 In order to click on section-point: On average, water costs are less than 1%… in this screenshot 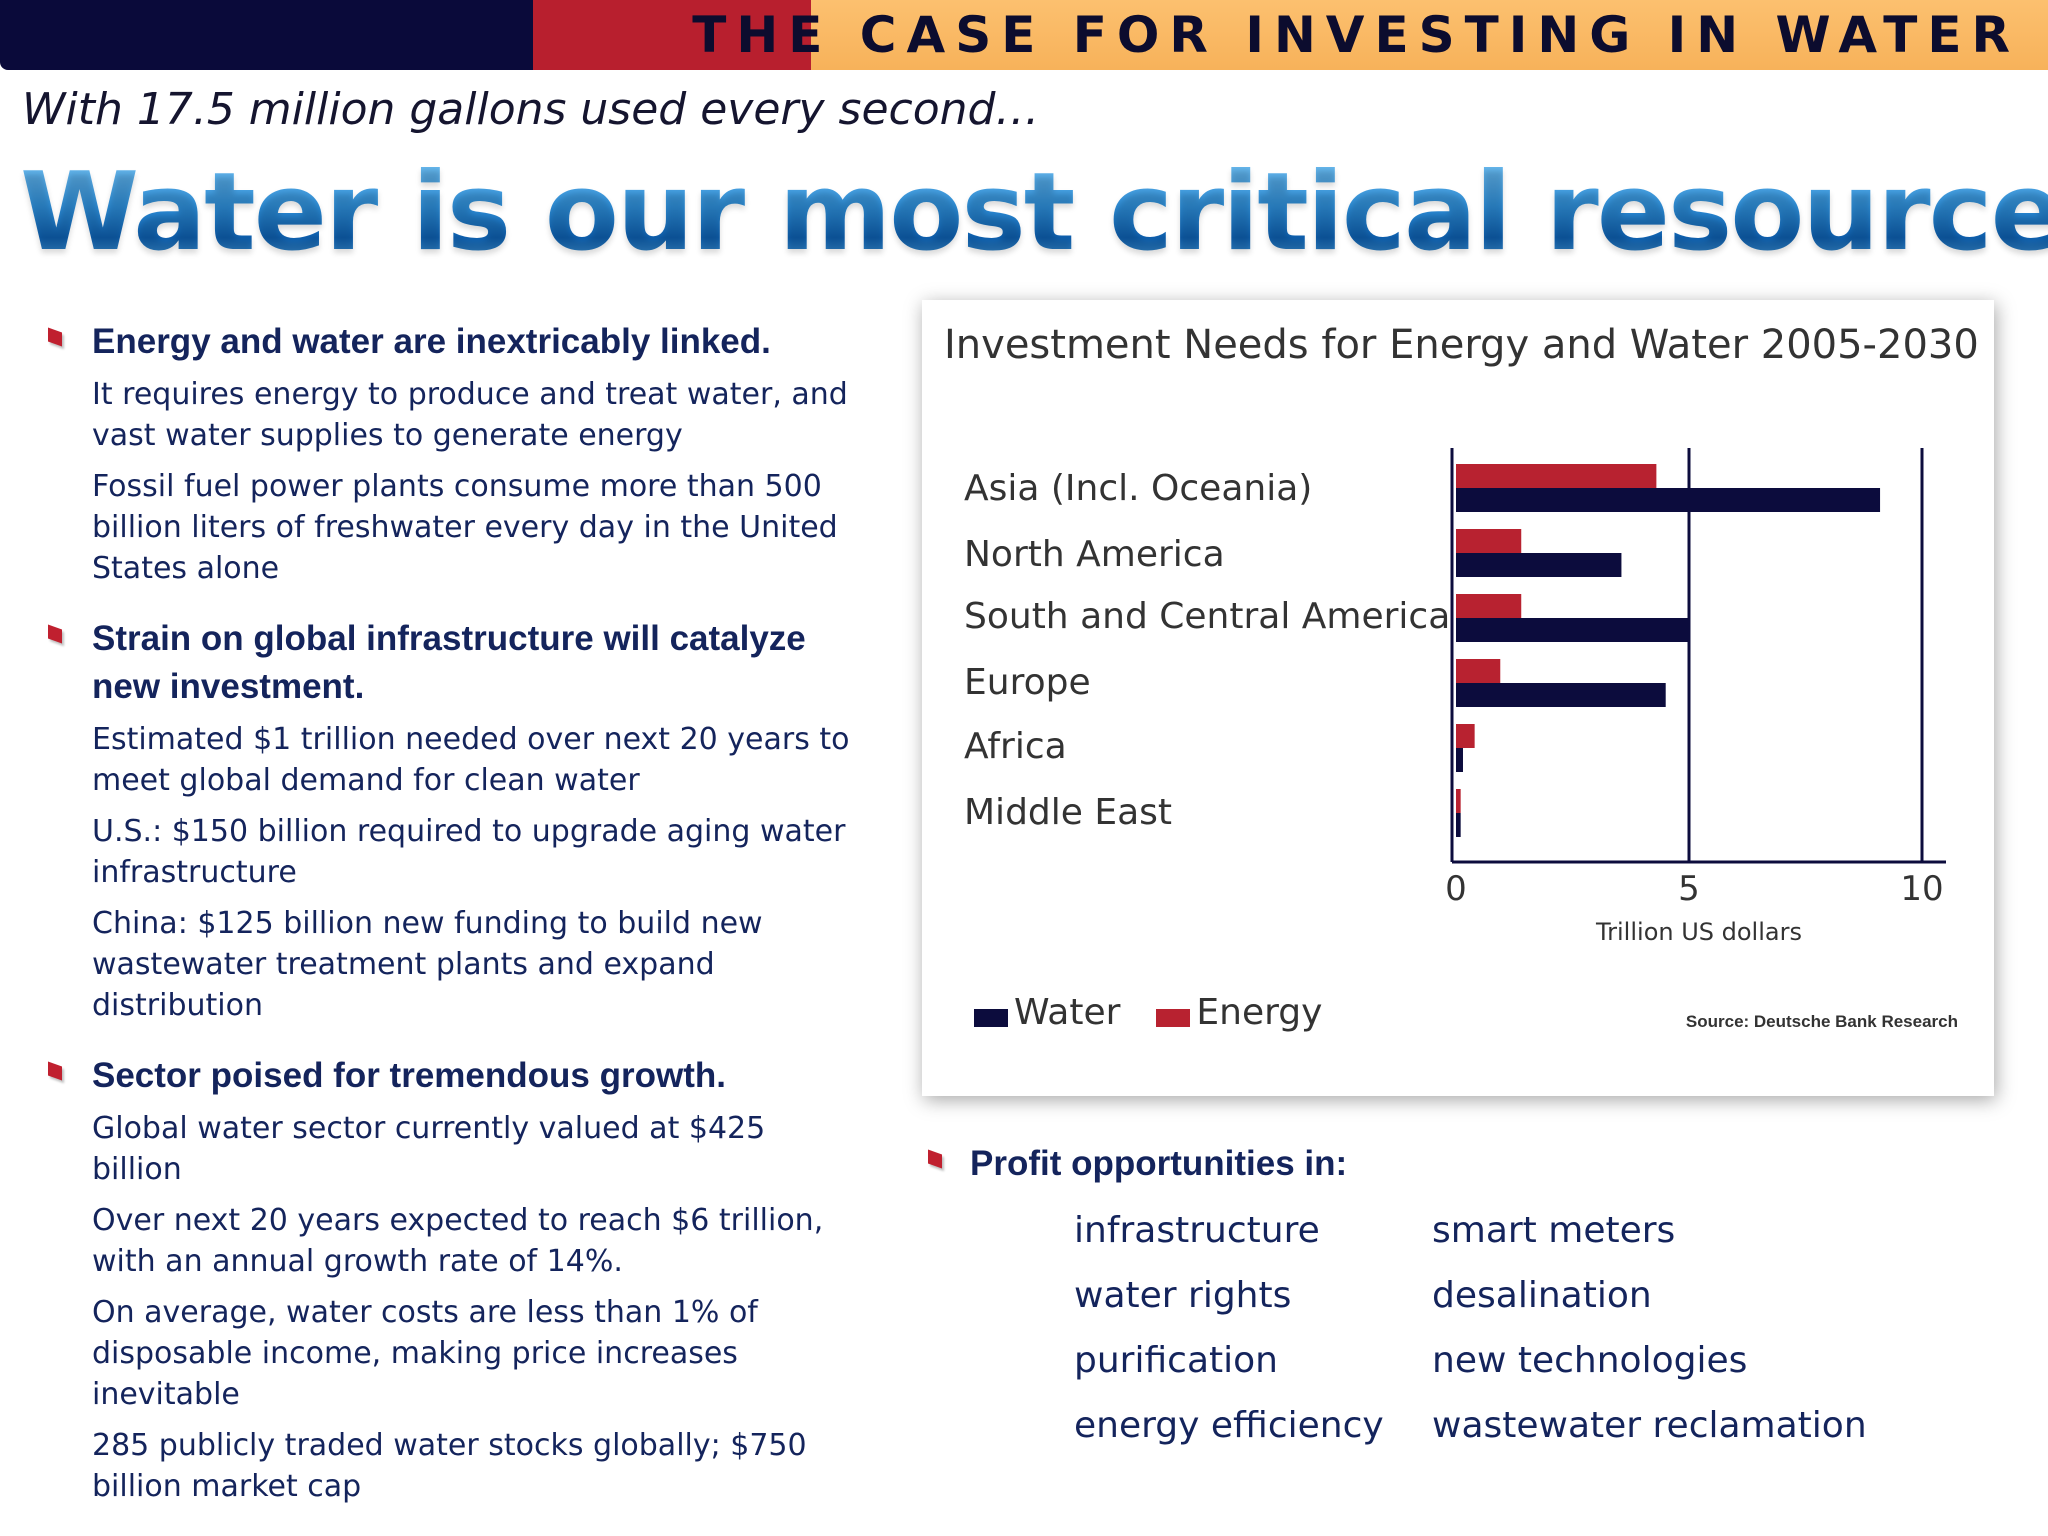, I will do `click(425, 1353)`.